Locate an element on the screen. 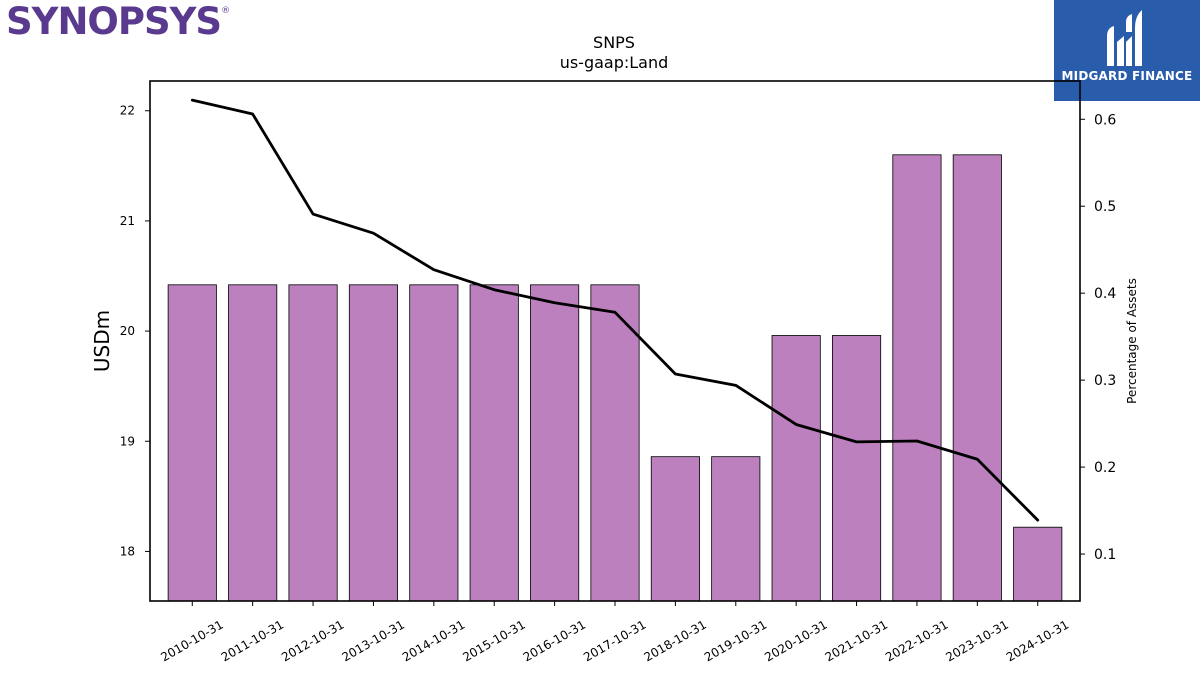 Image resolution: width=1200 pixels, height=675 pixels. x-tick-label: 2022-10-31 is located at coordinates (916, 640).